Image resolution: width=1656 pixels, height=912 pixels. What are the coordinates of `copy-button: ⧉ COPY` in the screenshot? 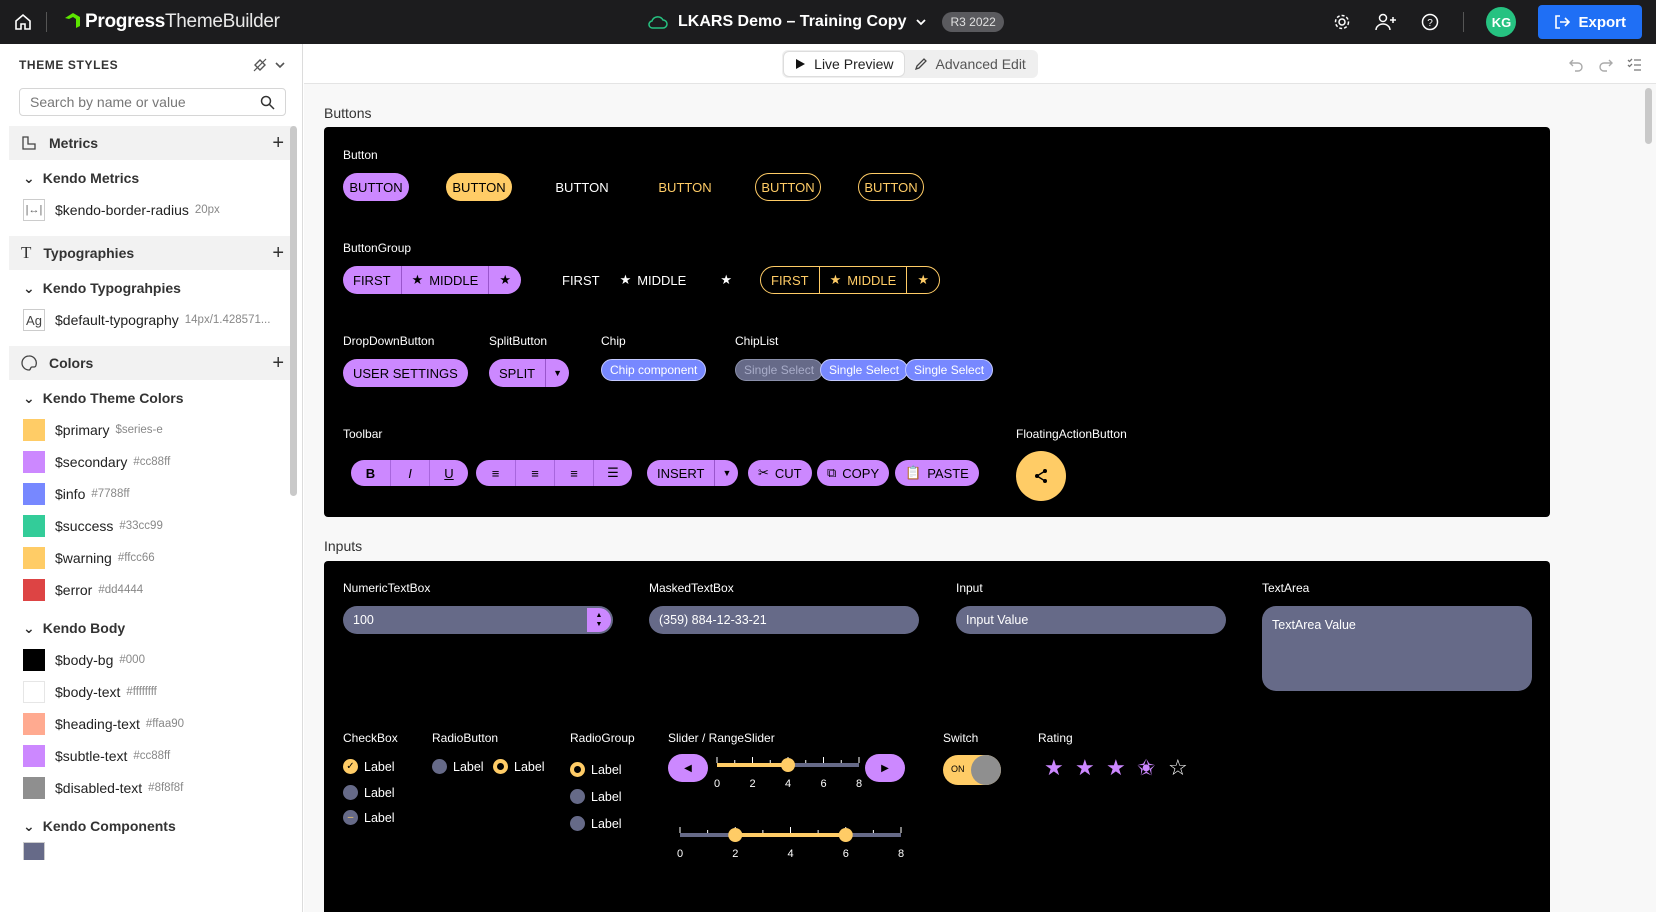 It's located at (853, 473).